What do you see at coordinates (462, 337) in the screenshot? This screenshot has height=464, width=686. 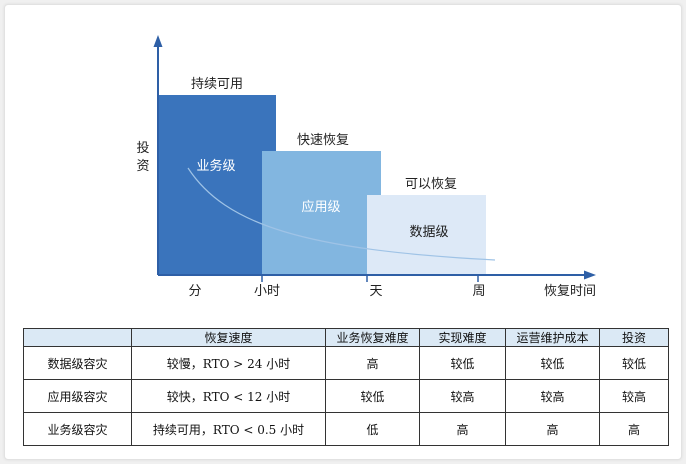 I see `table-header-cell: 实现难度` at bounding box center [462, 337].